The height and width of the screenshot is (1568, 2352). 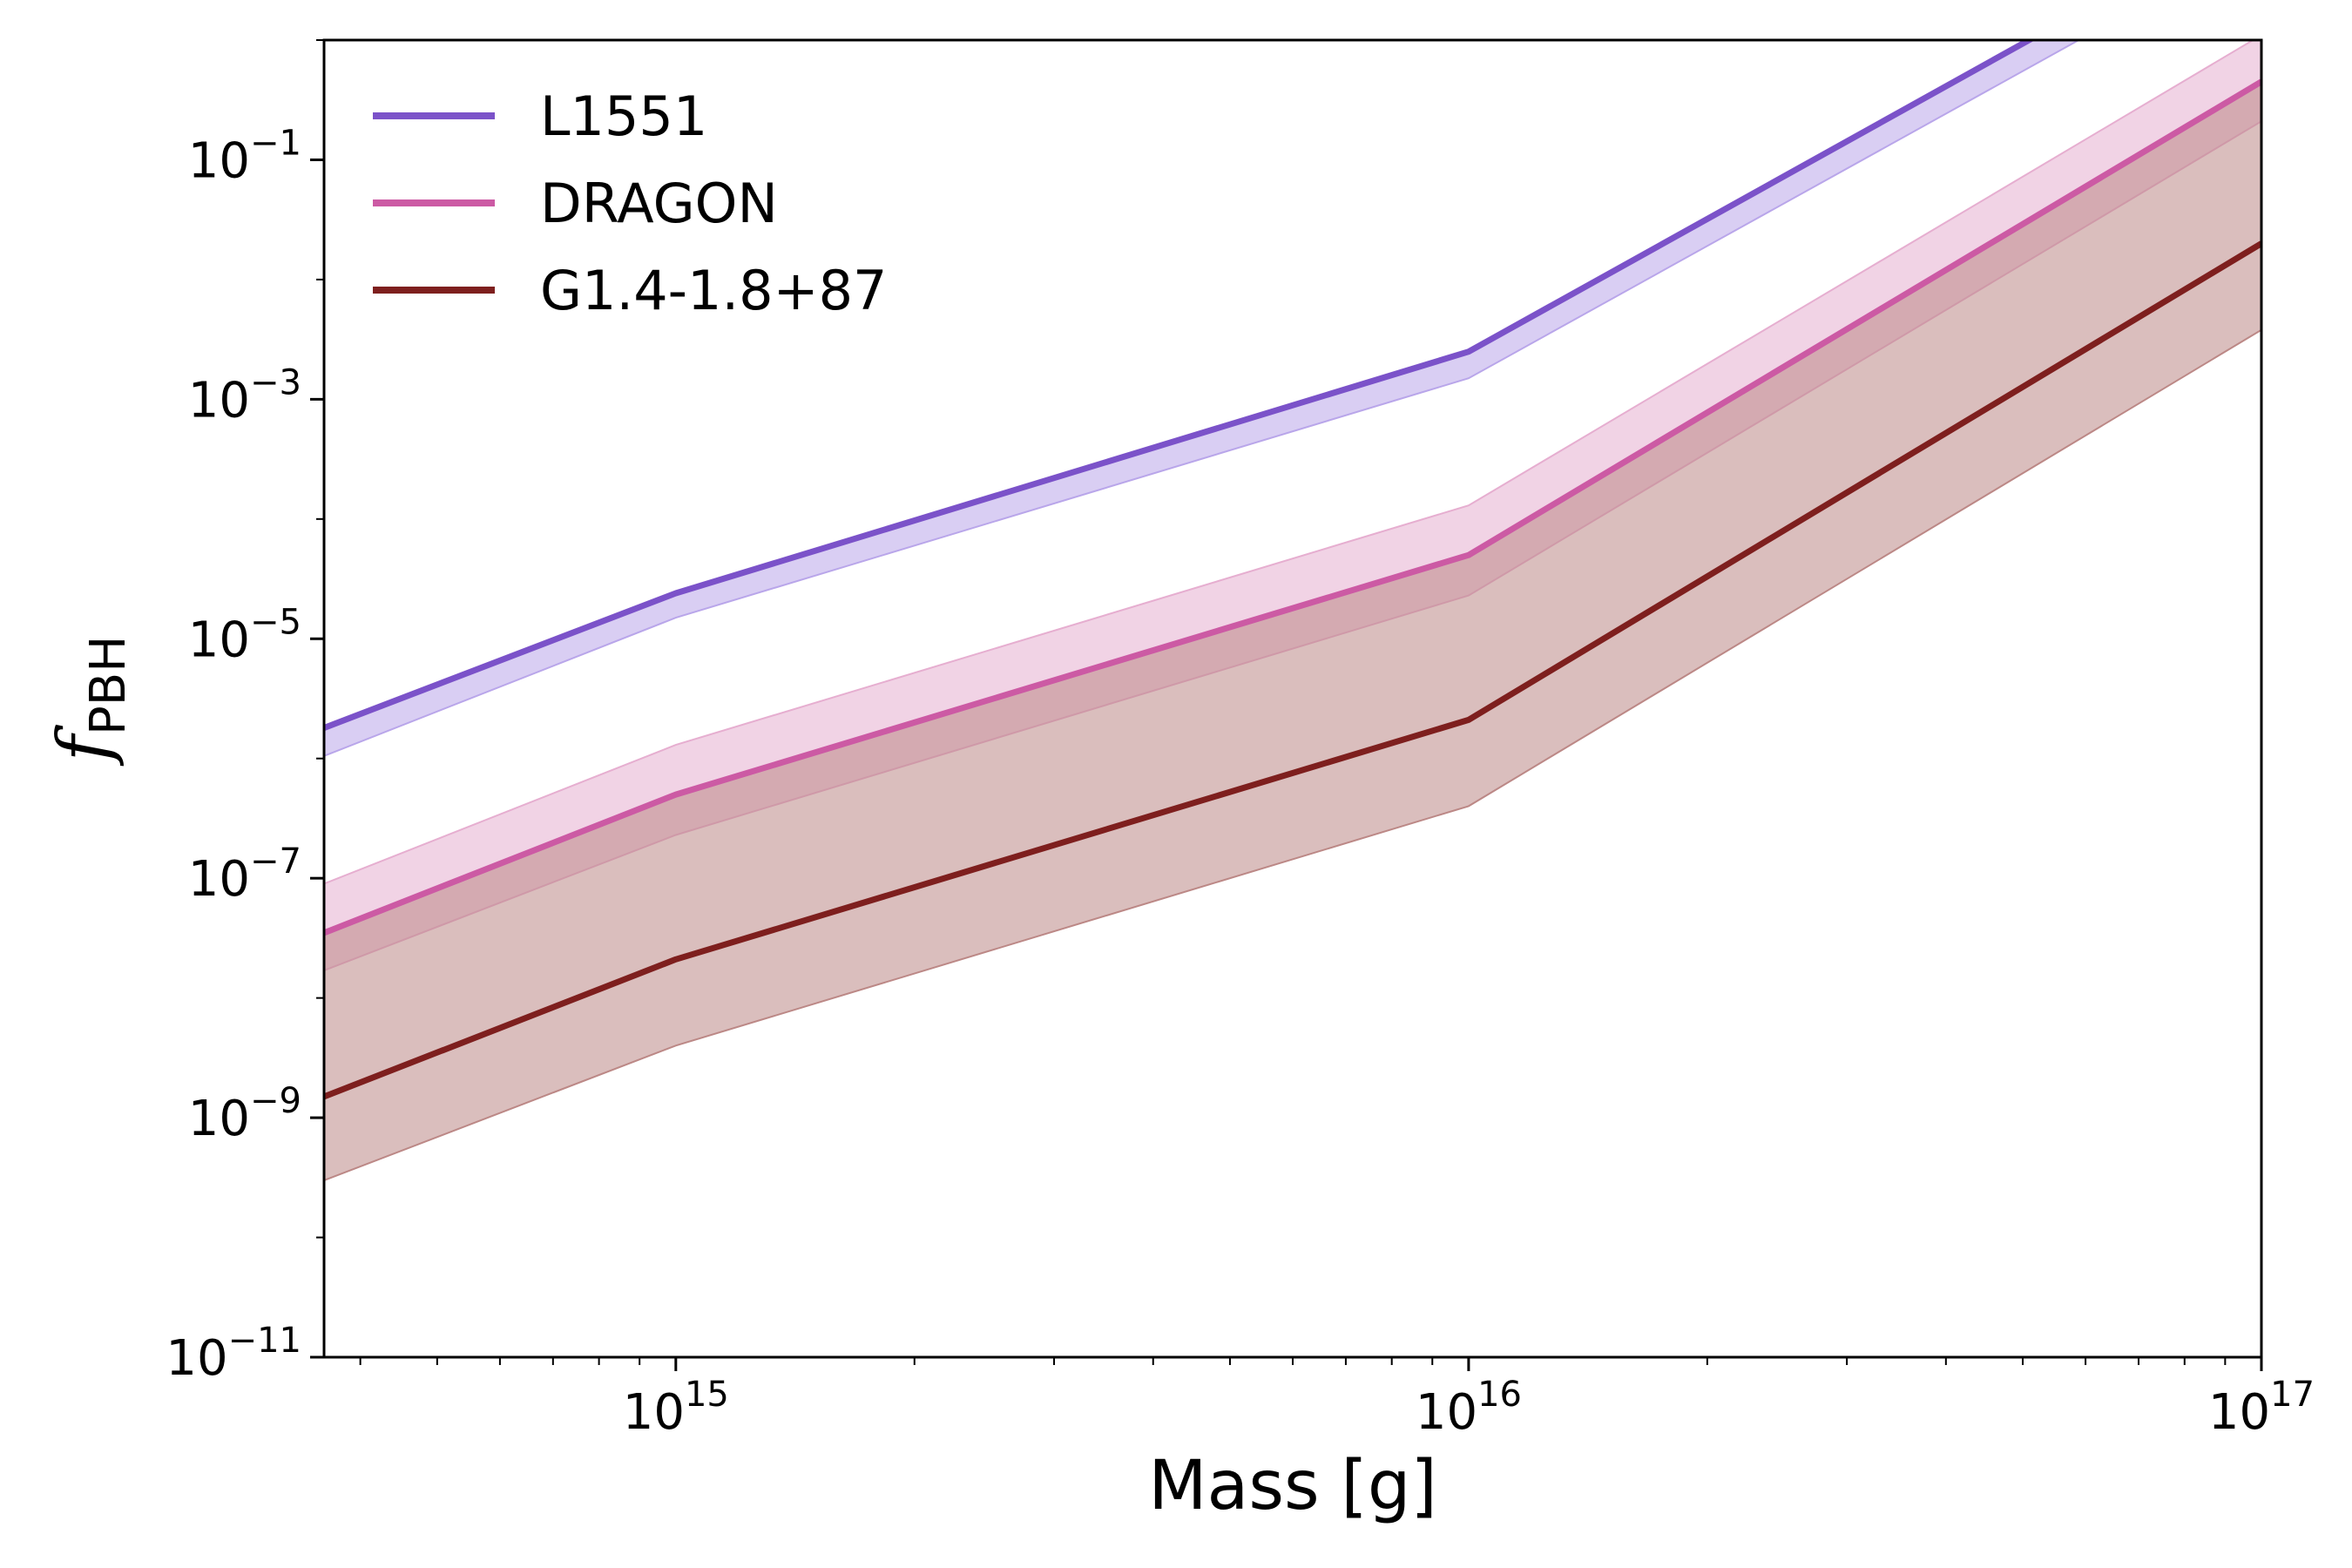 I want to click on x-tick-label: 1016, so click(x=1469, y=1408).